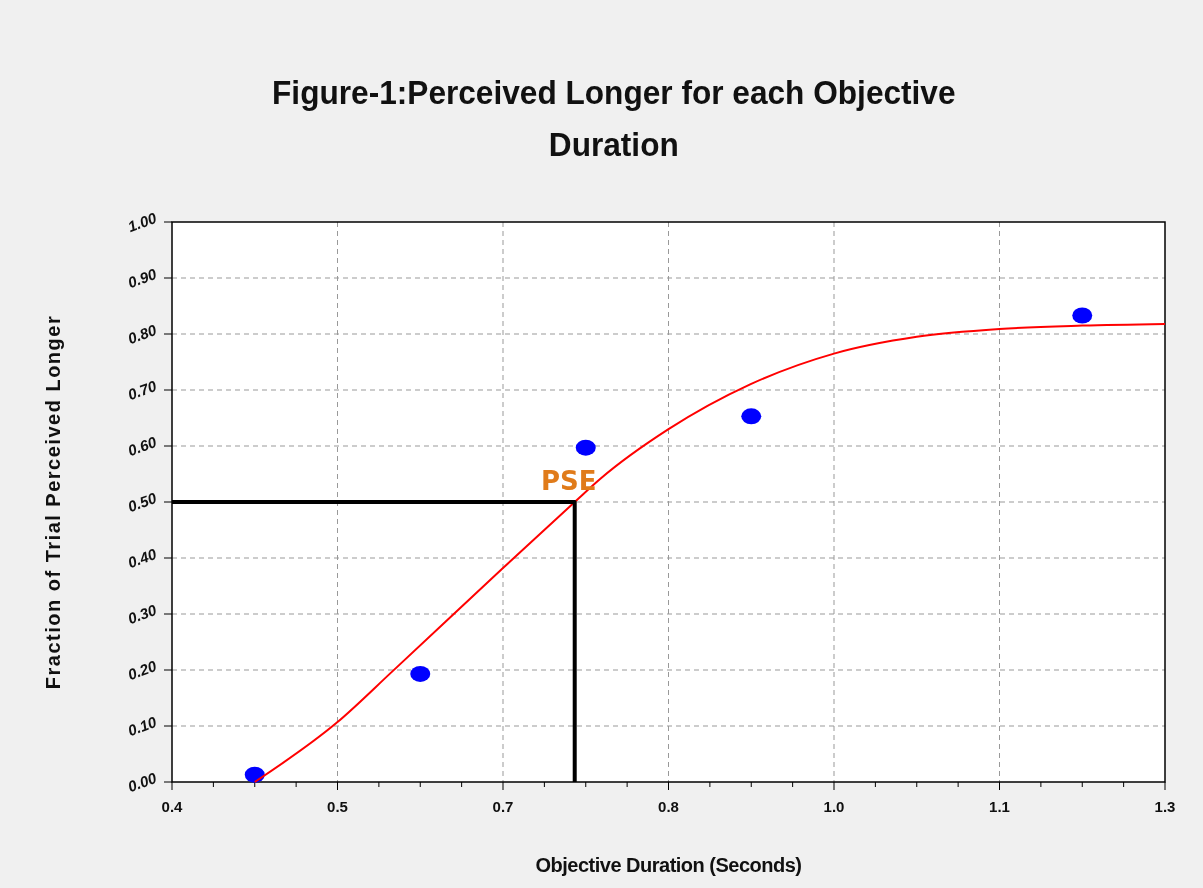 The image size is (1203, 888). I want to click on x-tick-label: 1.3, so click(1165, 806).